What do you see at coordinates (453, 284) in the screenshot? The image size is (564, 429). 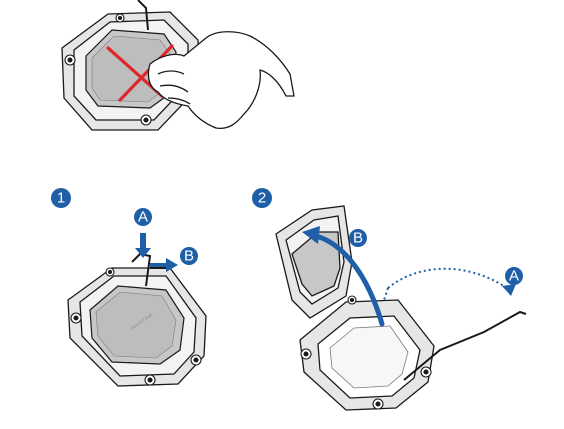 I see `step2-arrow-a: A` at bounding box center [453, 284].